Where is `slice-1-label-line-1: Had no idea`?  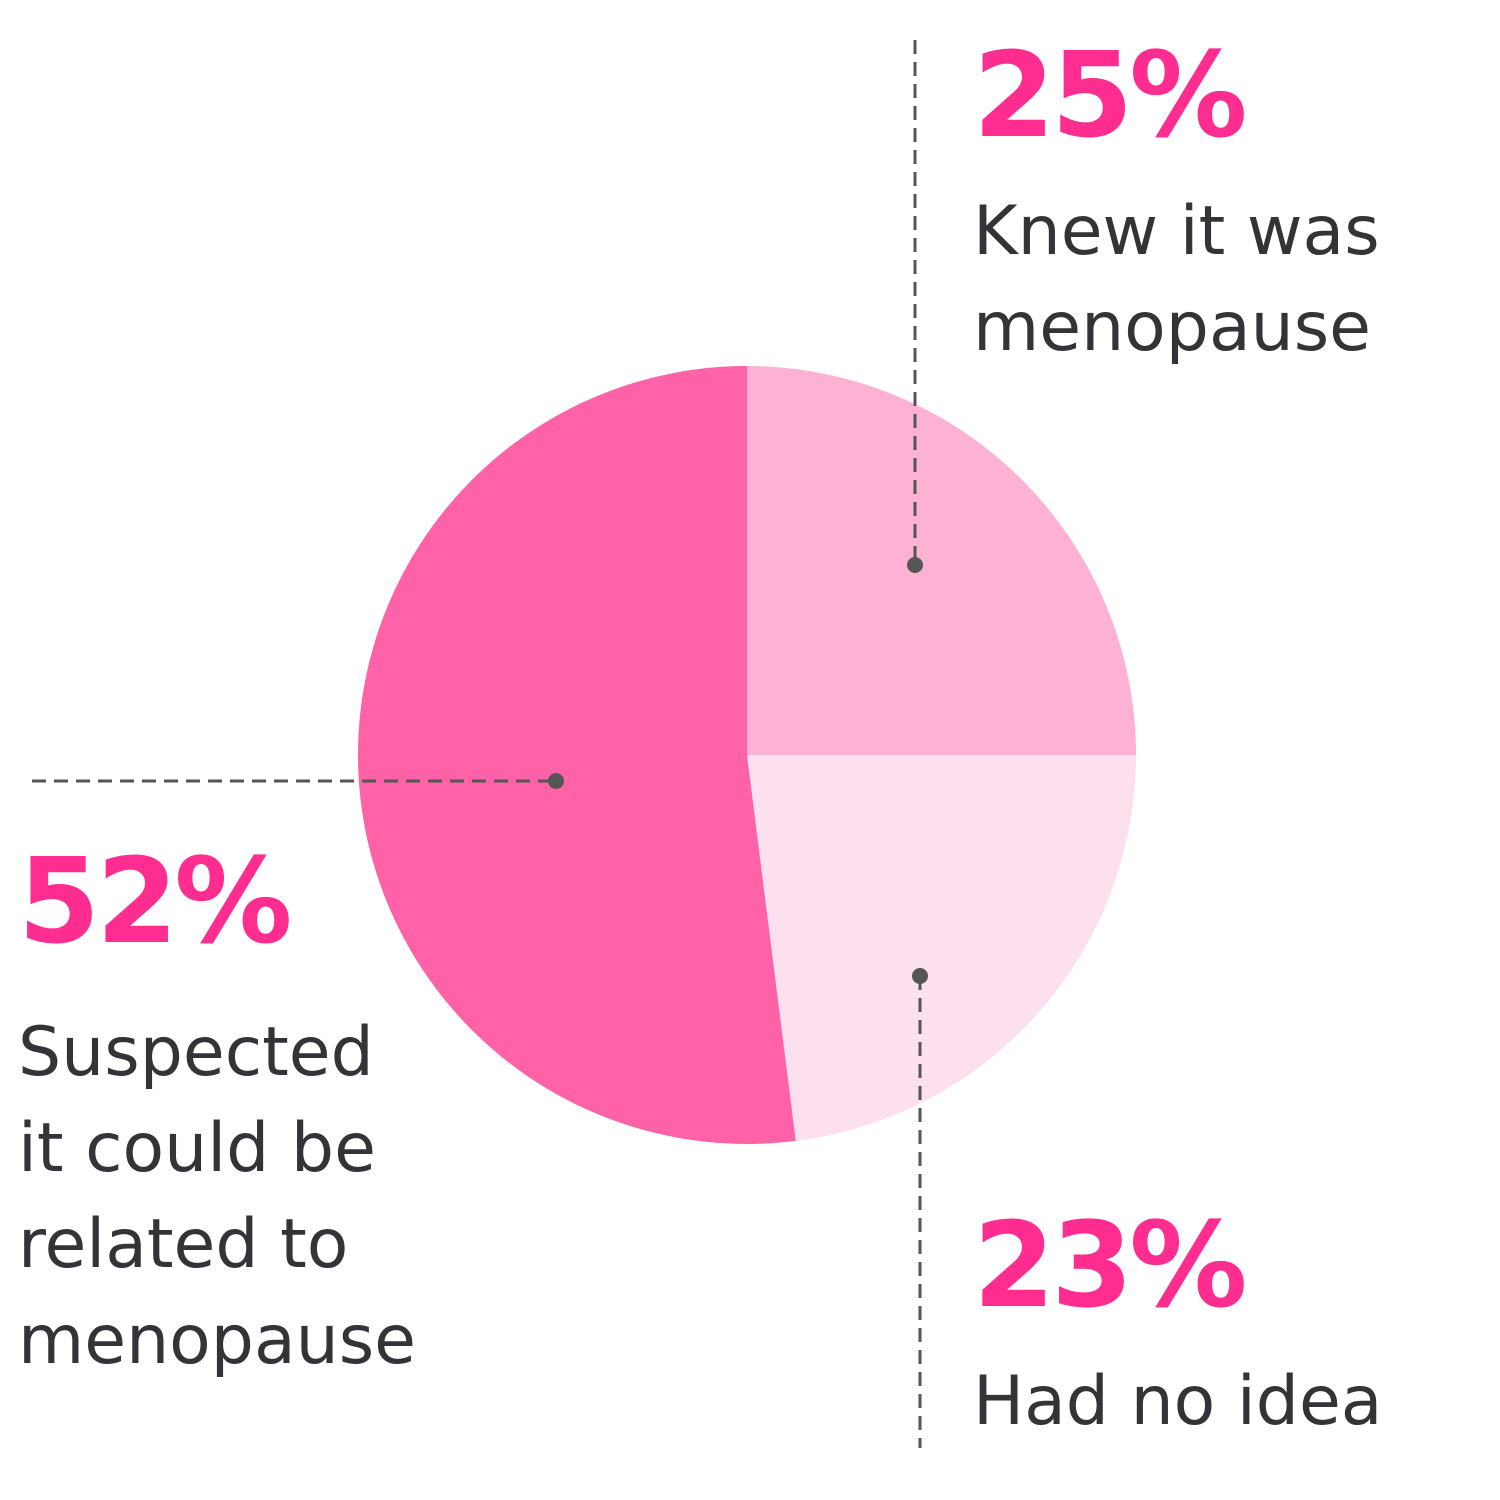 slice-1-label-line-1: Had no idea is located at coordinates (1178, 1401).